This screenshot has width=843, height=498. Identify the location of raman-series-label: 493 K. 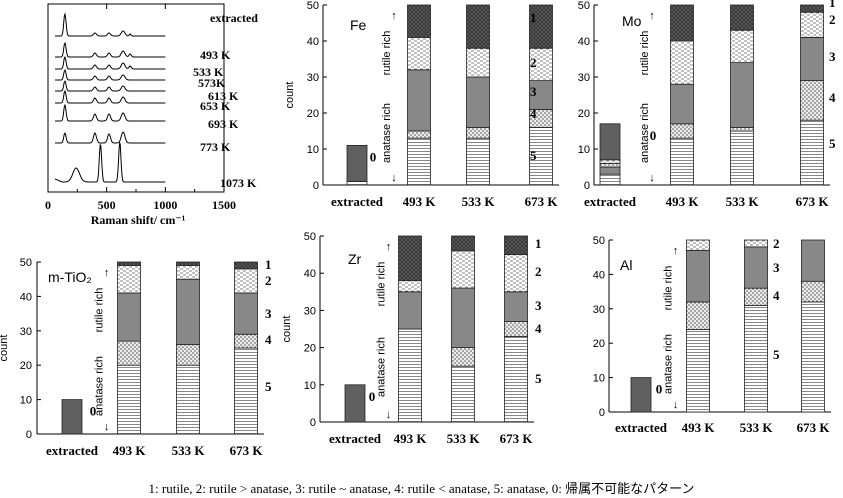
(215, 55).